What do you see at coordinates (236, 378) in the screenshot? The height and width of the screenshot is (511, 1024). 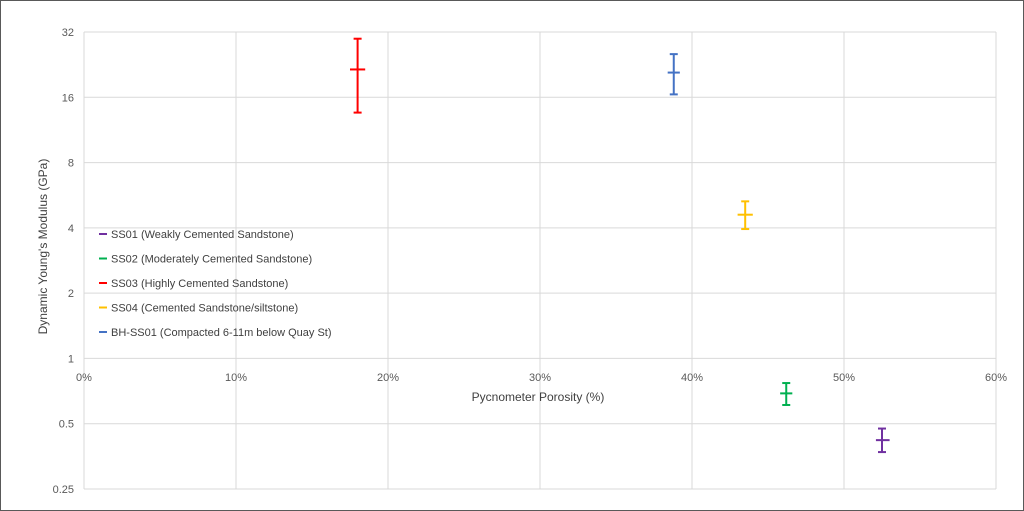 I see `x-tick-label: 10%` at bounding box center [236, 378].